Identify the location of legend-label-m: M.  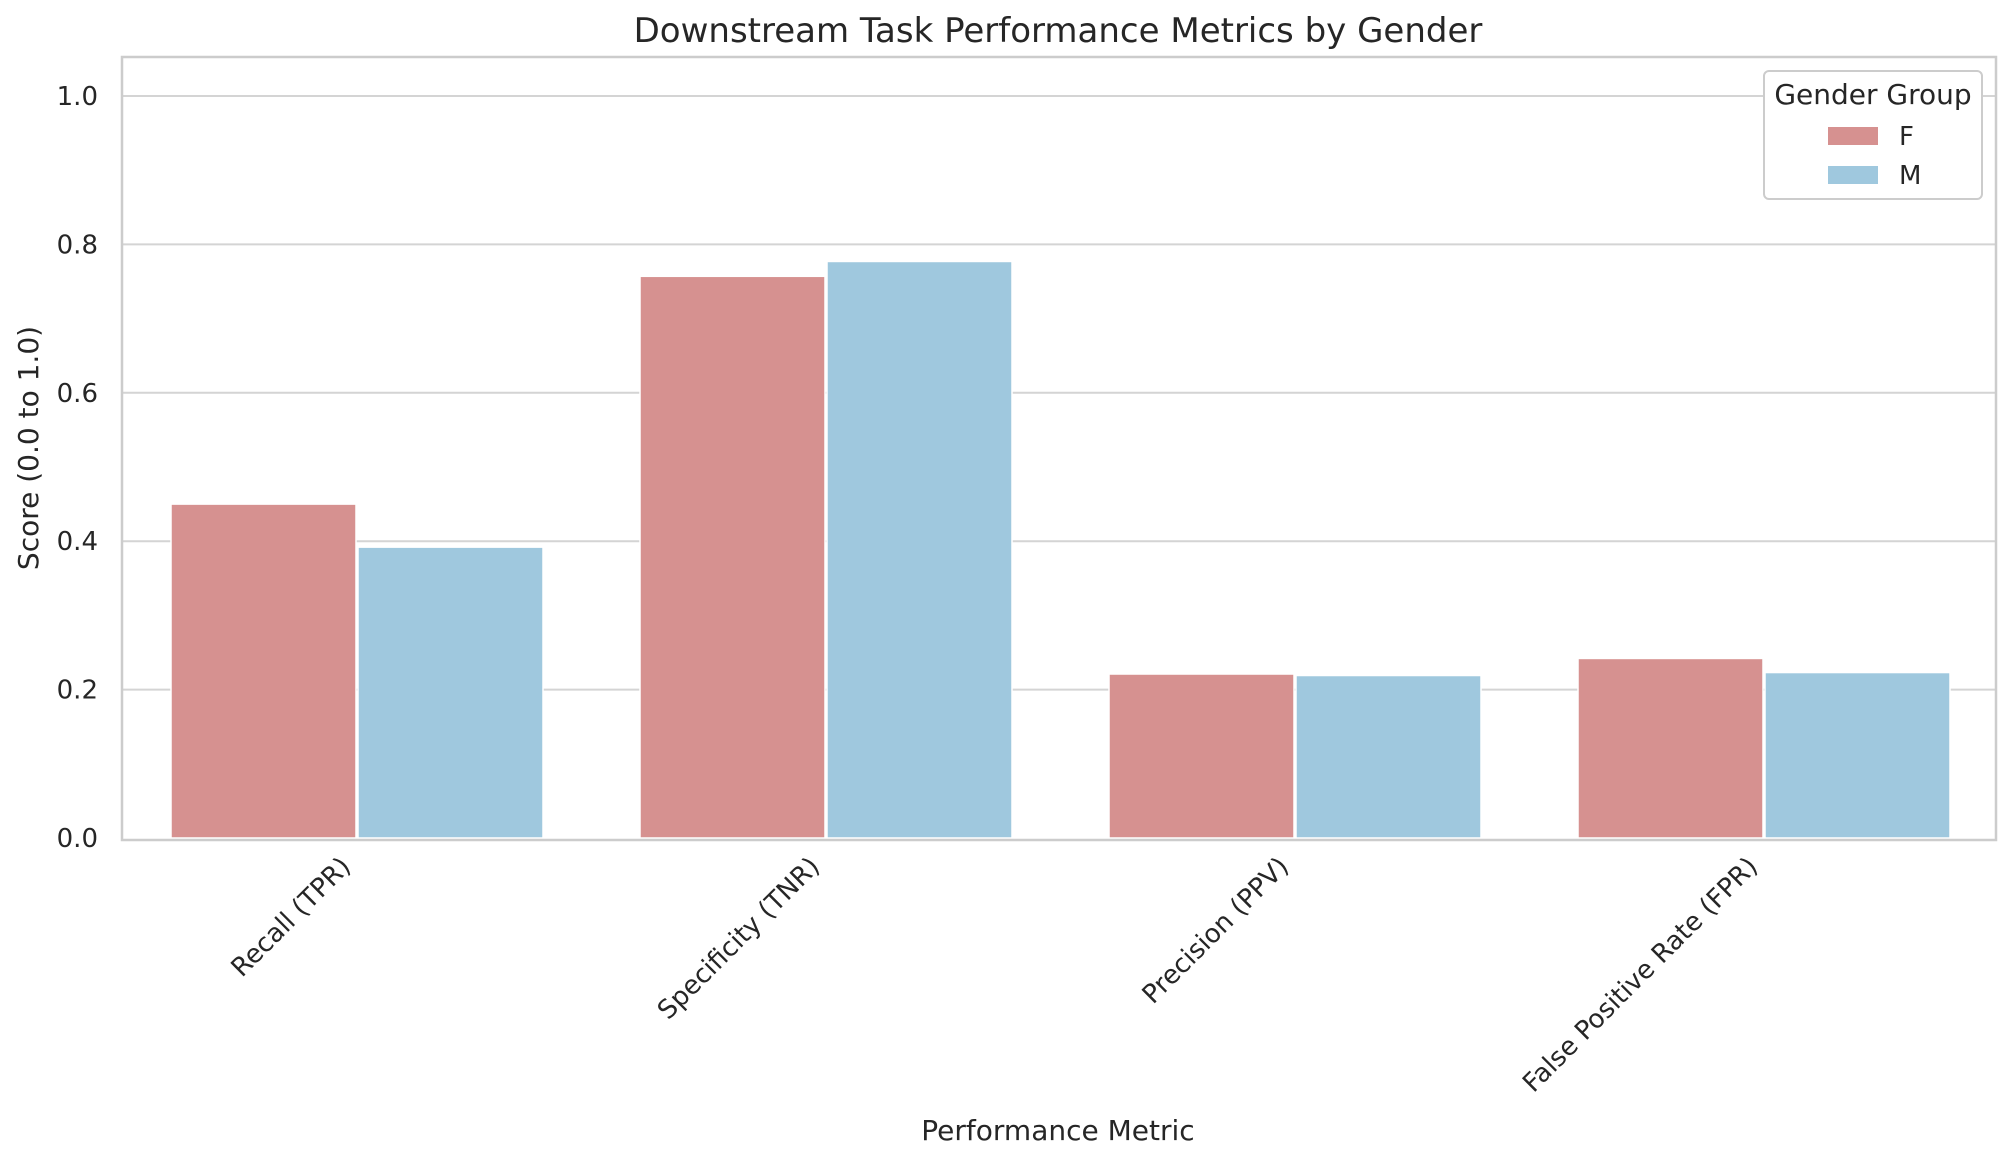
(1910, 176).